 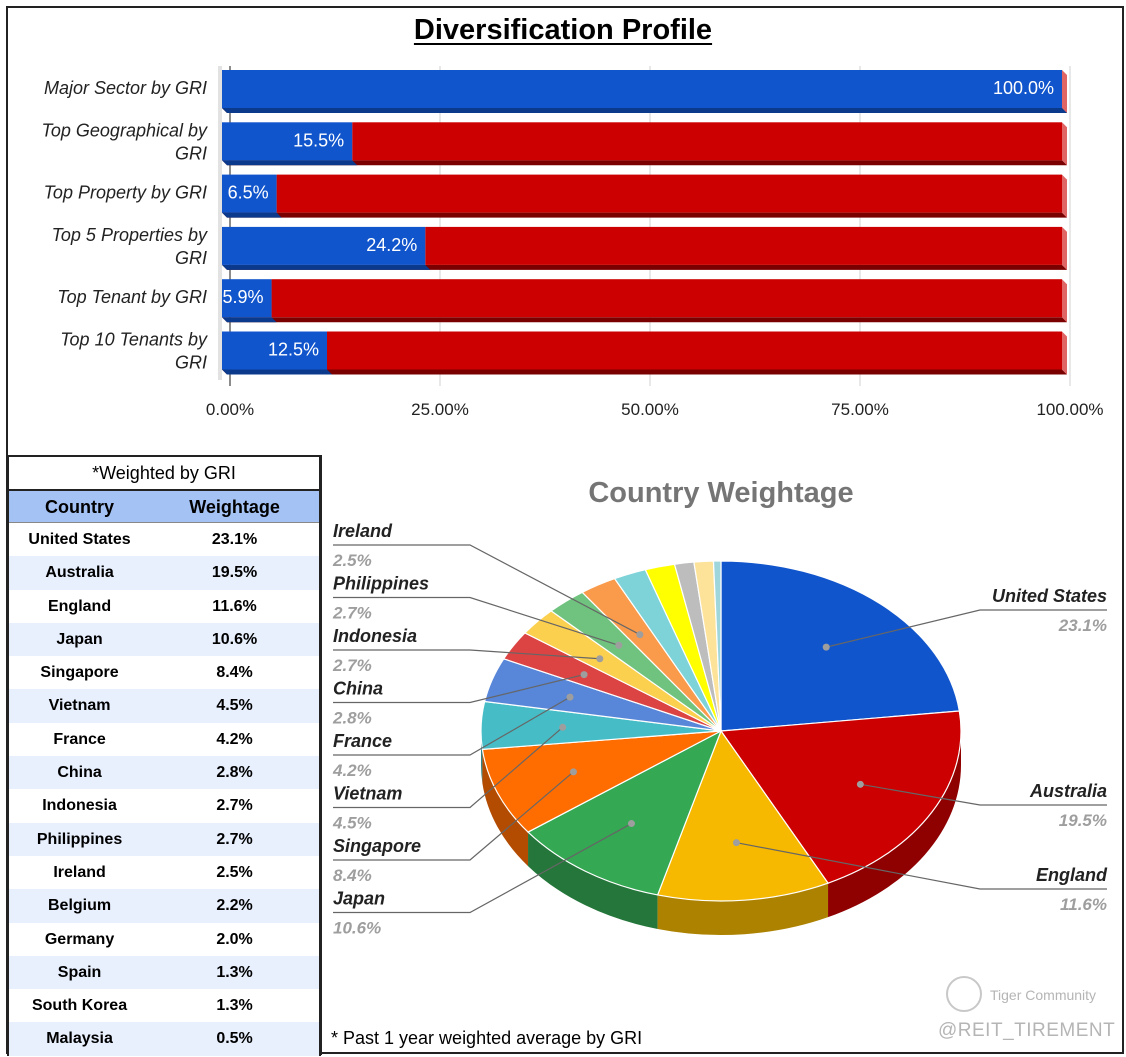 What do you see at coordinates (234, 639) in the screenshot?
I see `cell-weightage: 10.6%` at bounding box center [234, 639].